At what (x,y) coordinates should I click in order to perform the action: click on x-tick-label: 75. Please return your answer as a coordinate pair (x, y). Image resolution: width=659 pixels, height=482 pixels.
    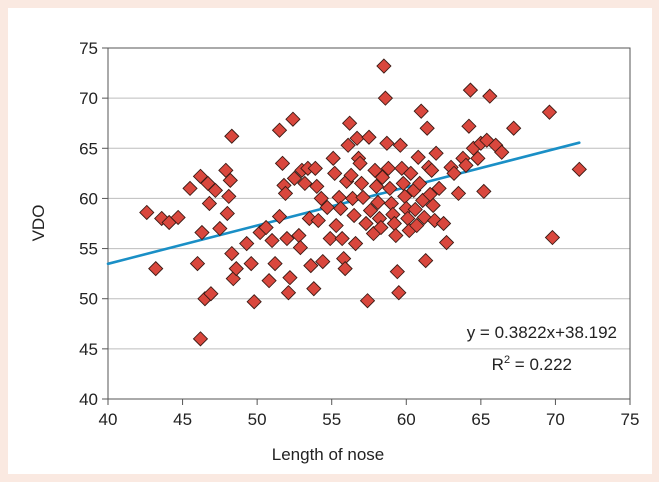
    Looking at the image, I should click on (630, 419).